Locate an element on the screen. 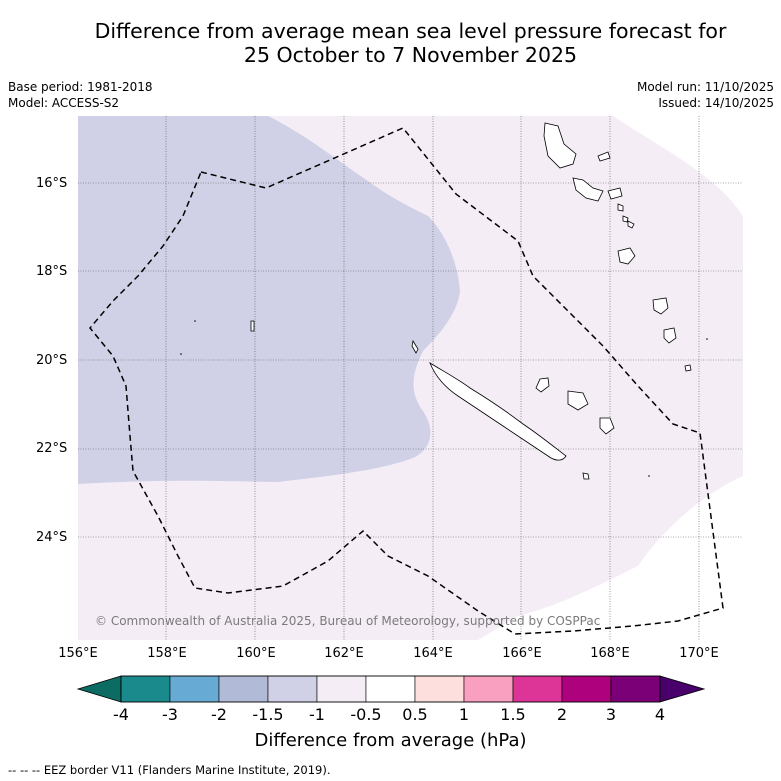 The image size is (781, 781). lat-label: 22°S is located at coordinates (52, 448).